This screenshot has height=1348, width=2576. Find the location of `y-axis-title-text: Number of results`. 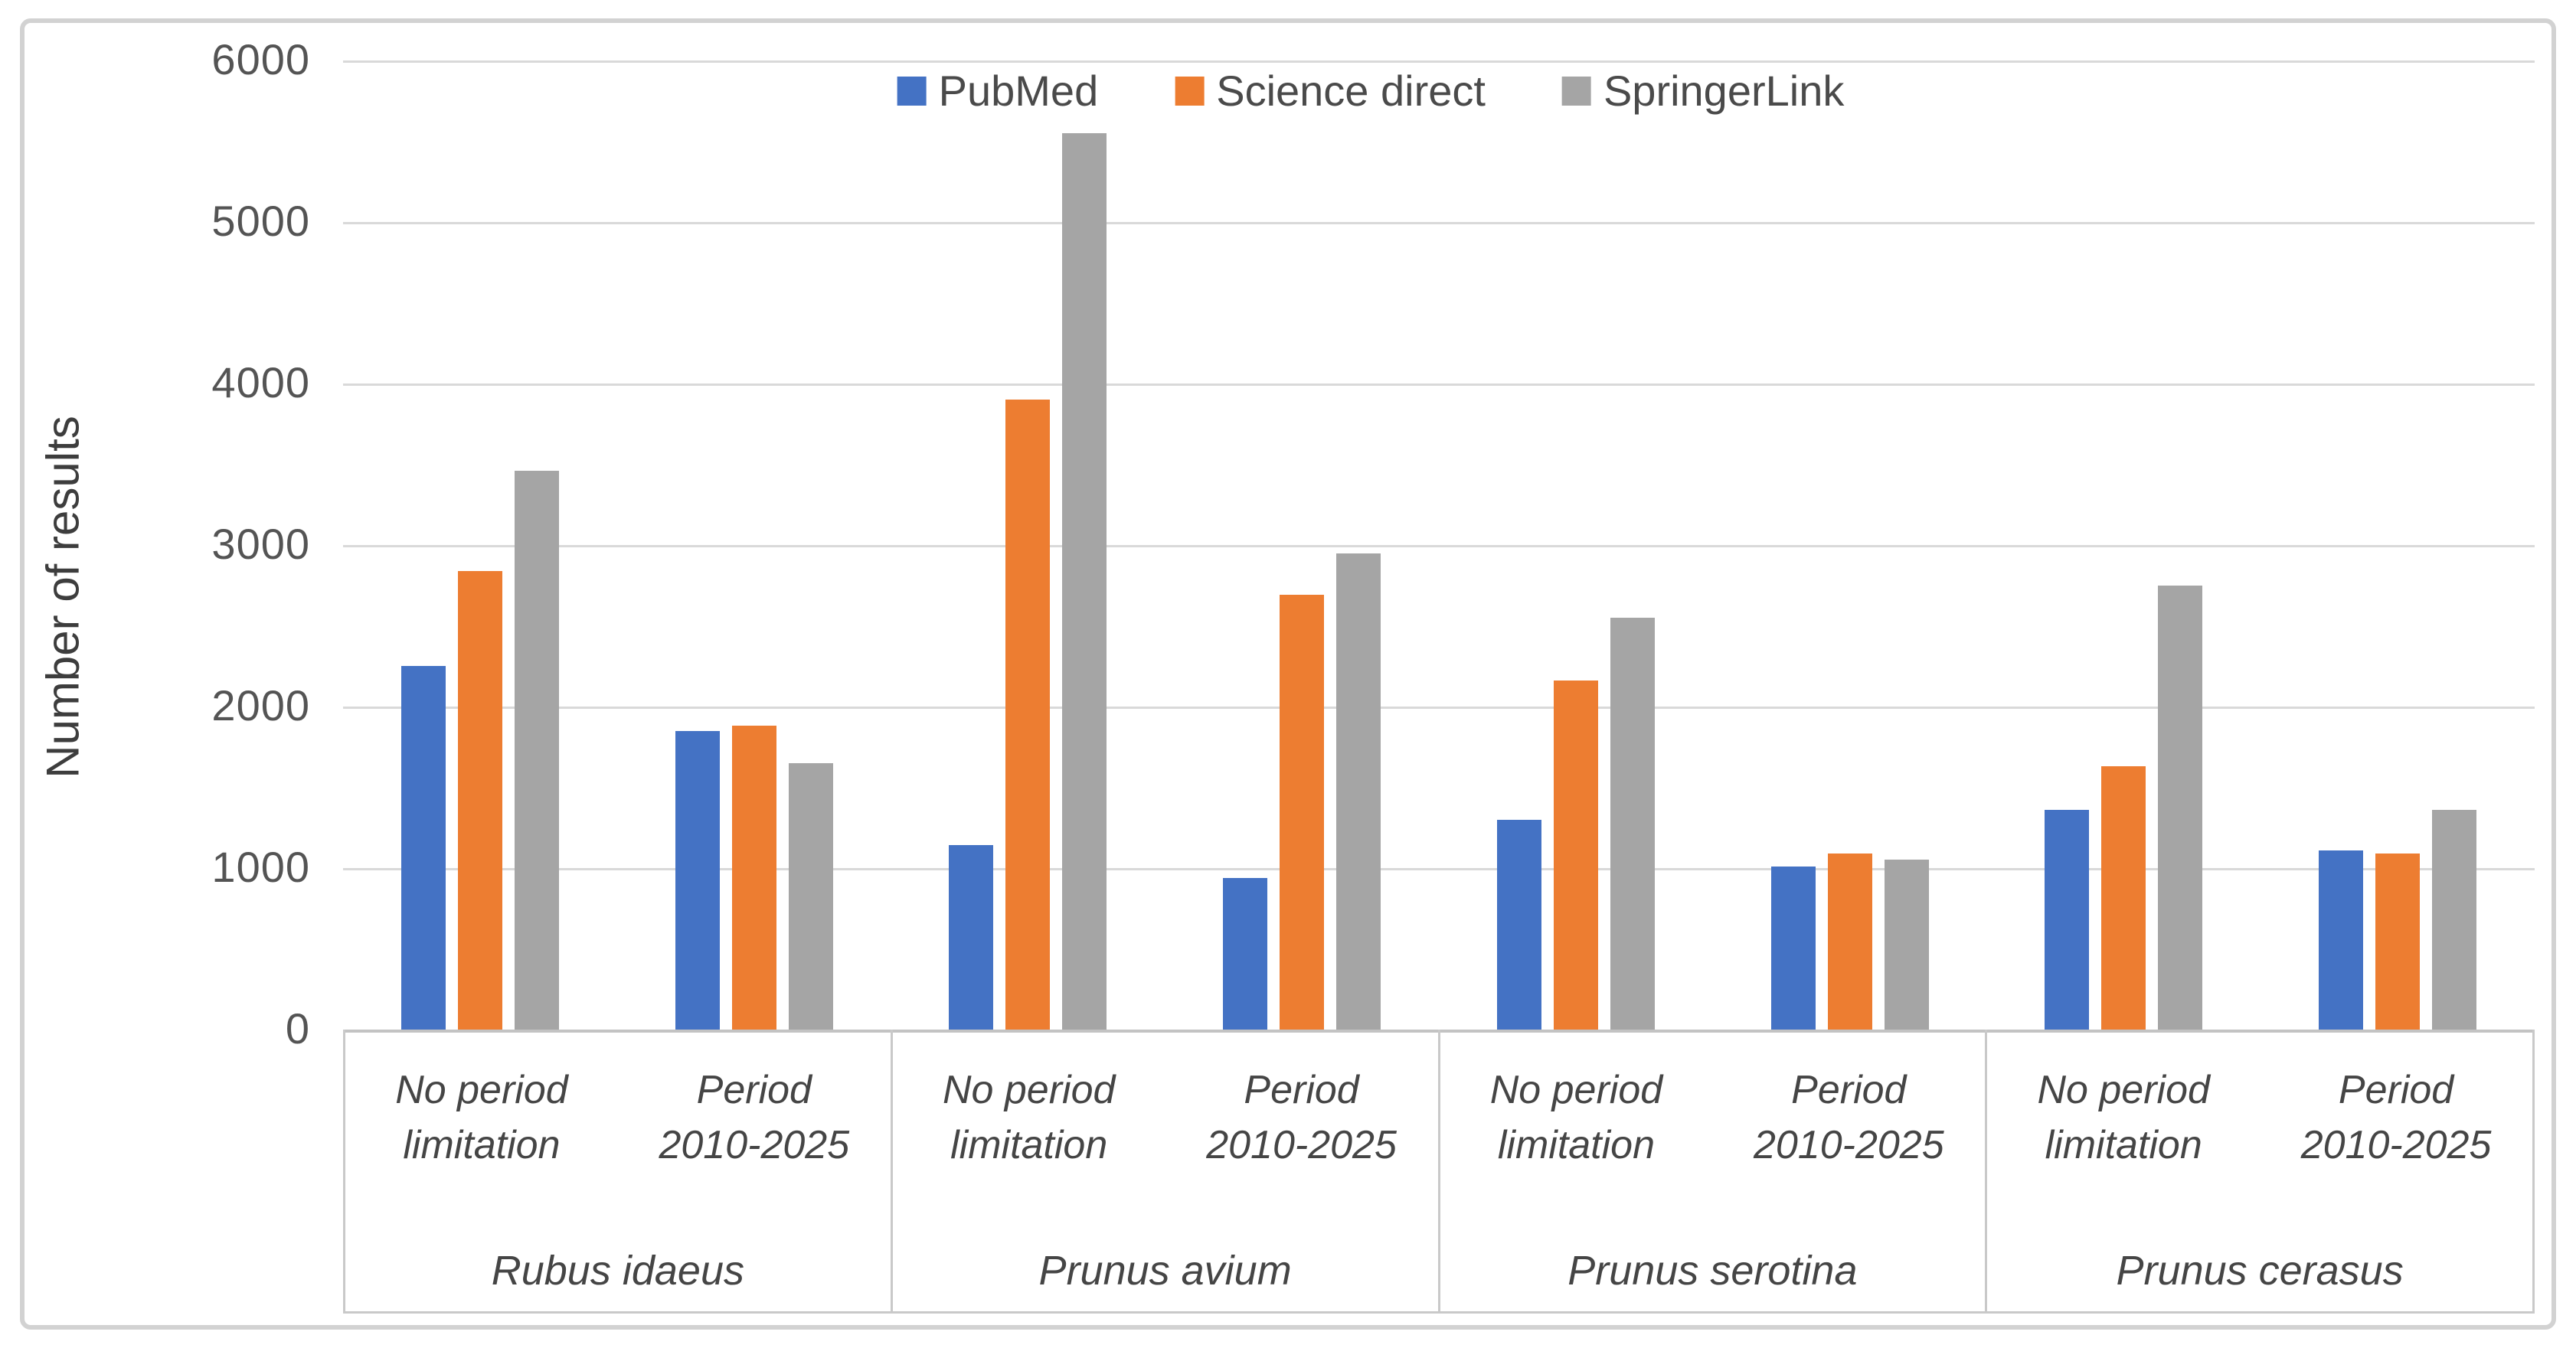

y-axis-title-text: Number of results is located at coordinates (63, 597).